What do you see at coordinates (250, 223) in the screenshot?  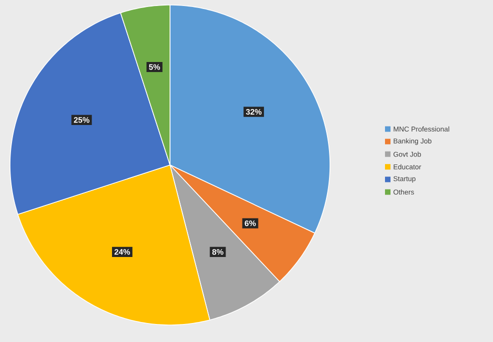 I see `data-label: 6%` at bounding box center [250, 223].